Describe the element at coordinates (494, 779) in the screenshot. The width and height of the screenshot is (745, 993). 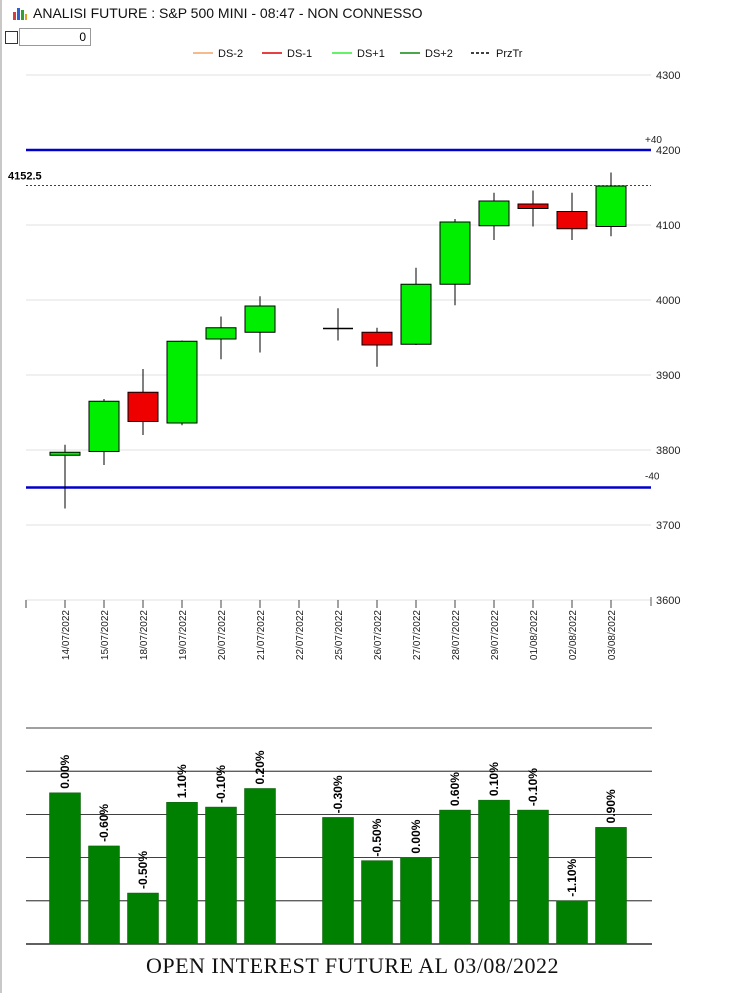
I see `oi-bar-label-11: 0.10%` at that location.